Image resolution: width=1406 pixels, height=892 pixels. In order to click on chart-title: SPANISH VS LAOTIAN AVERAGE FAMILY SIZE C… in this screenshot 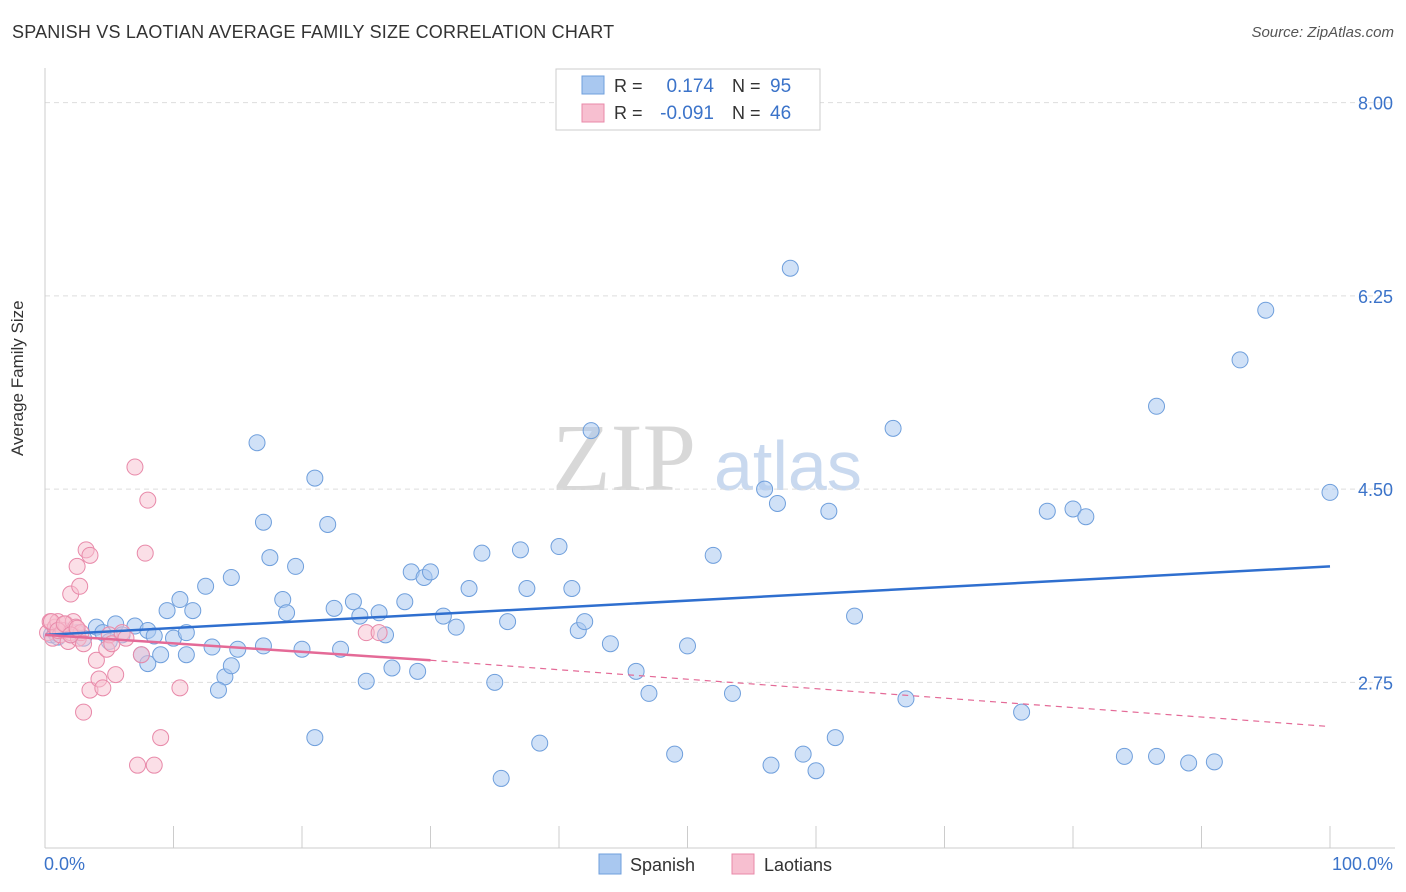, I will do `click(313, 32)`.